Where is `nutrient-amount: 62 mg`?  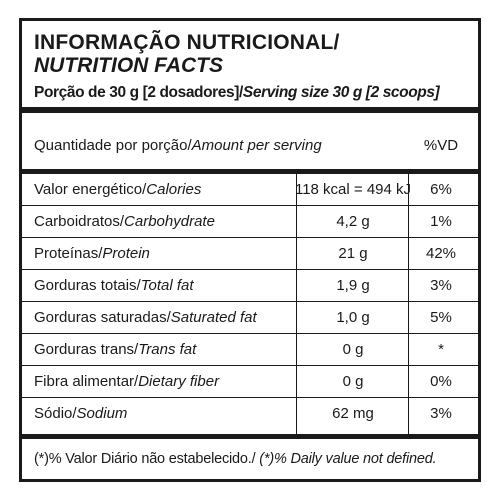 nutrient-amount: 62 mg is located at coordinates (353, 413).